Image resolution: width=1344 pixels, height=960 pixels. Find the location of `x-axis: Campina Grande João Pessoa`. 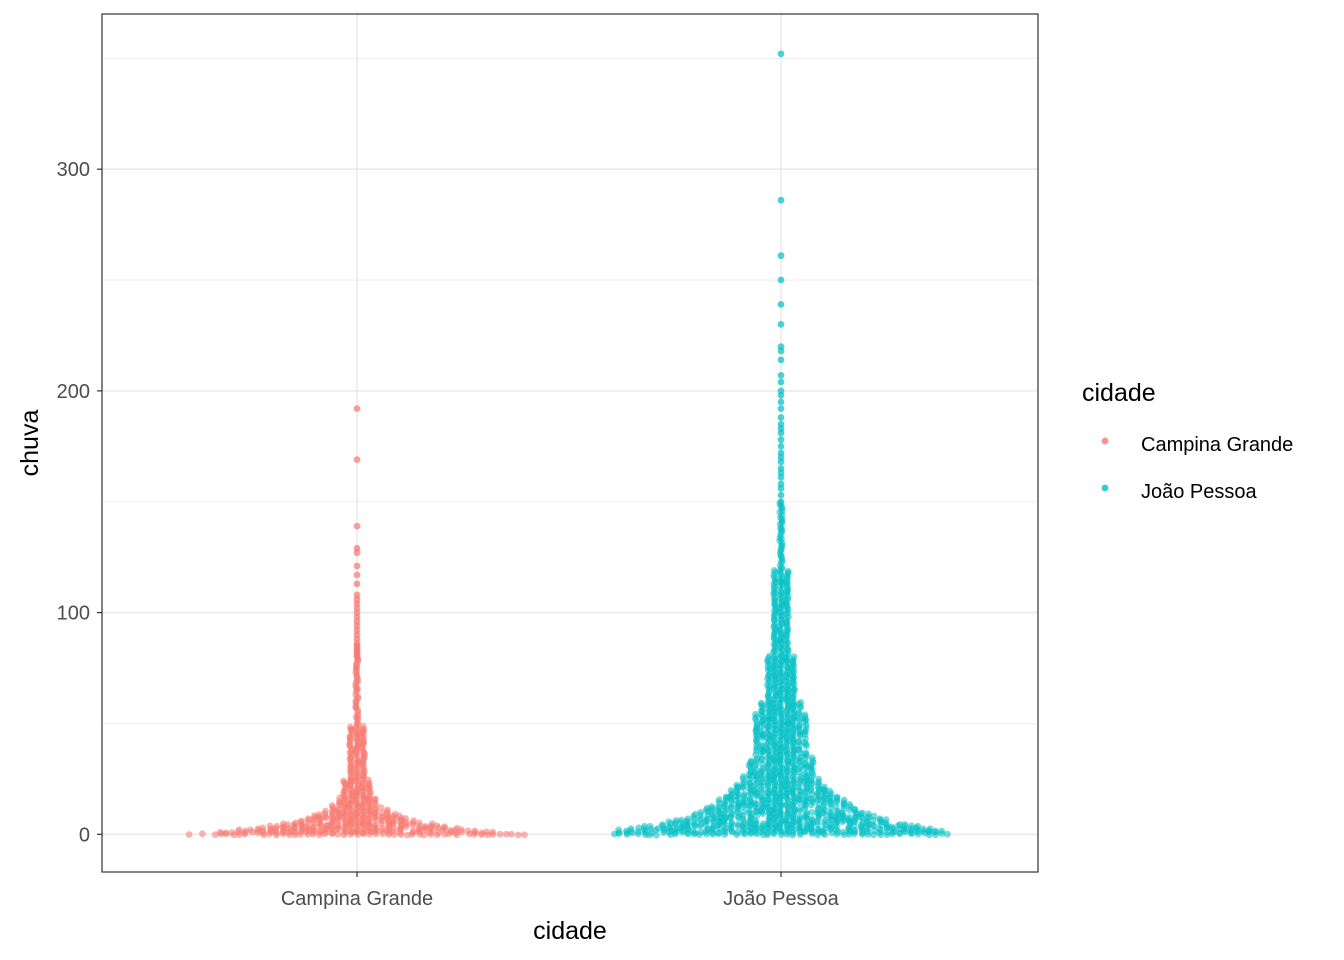

x-axis: Campina Grande João Pessoa is located at coordinates (560, 891).